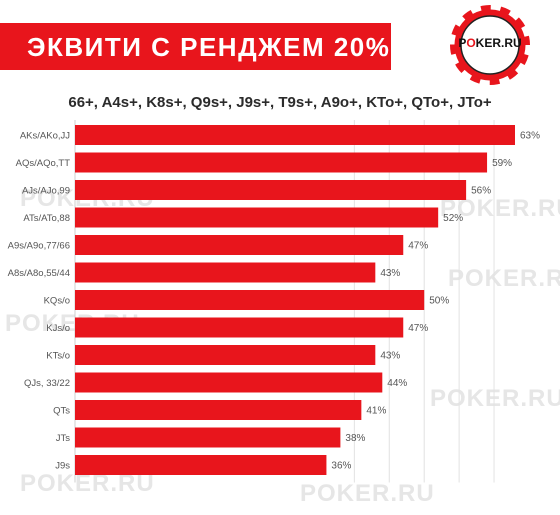  Describe the element at coordinates (376, 411) in the screenshot. I see `value-label: 41%` at that location.